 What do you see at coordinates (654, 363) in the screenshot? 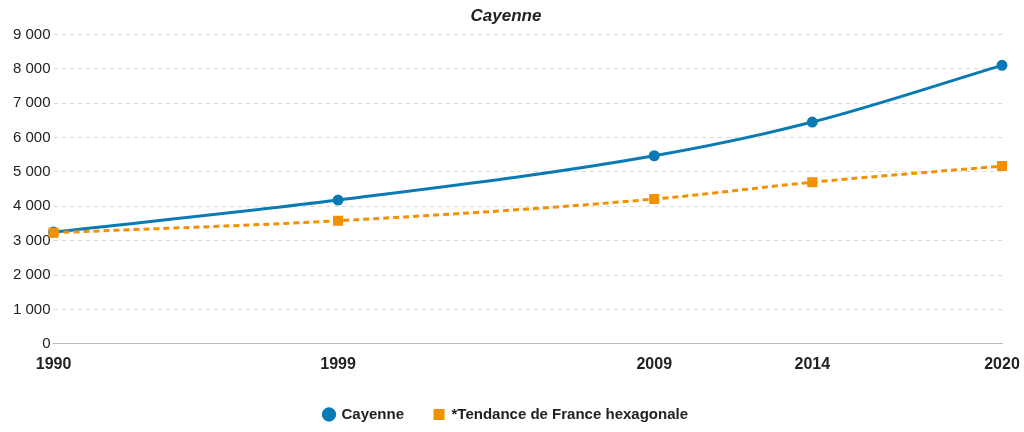
I see `x-tick-label: 2009` at bounding box center [654, 363].